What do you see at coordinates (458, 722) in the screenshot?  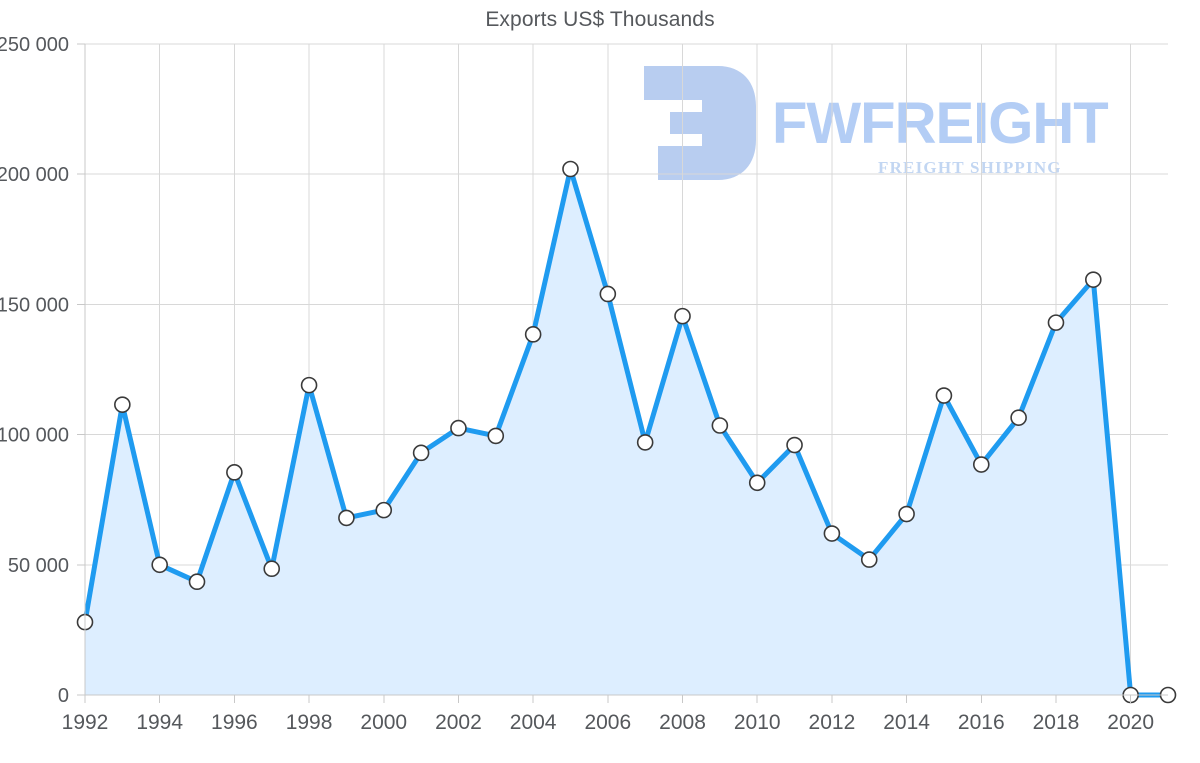 I see `x-tick-label: 2002` at bounding box center [458, 722].